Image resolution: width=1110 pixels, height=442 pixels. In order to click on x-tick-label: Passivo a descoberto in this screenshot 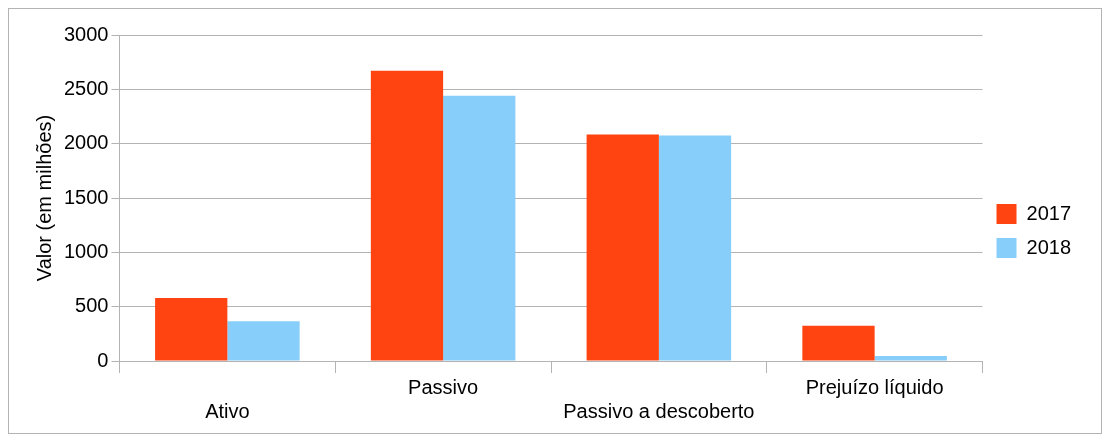, I will do `click(659, 410)`.